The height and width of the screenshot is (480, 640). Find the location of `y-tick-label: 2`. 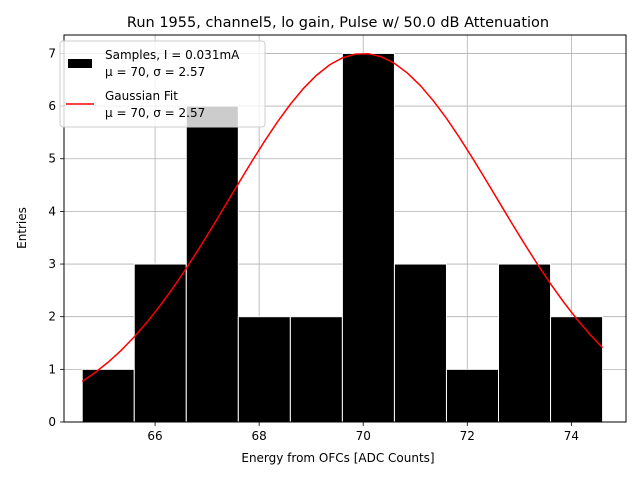

y-tick-label: 2 is located at coordinates (52, 317).